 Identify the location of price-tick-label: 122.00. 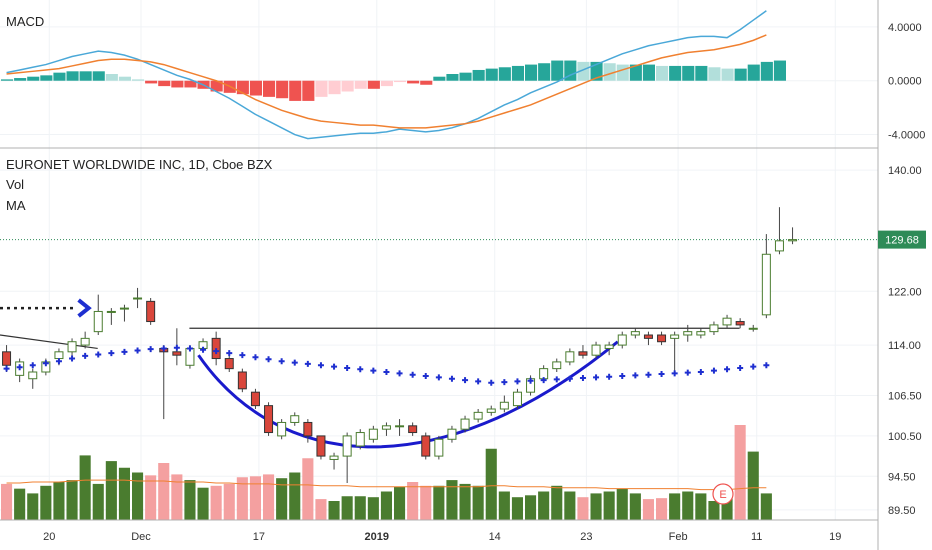
(905, 292).